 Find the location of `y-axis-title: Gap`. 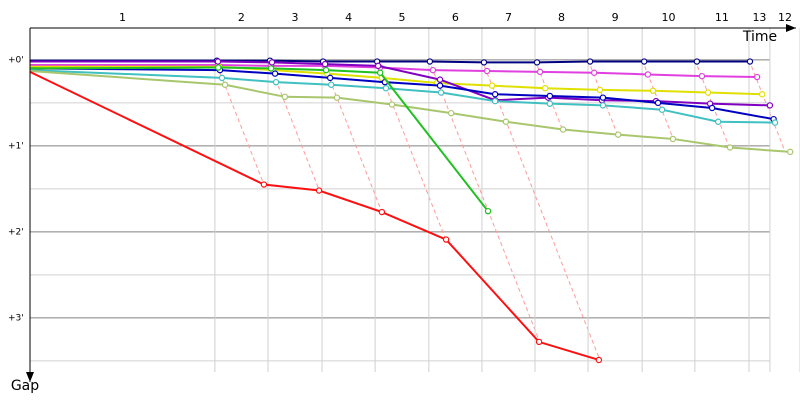

y-axis-title: Gap is located at coordinates (25, 386).